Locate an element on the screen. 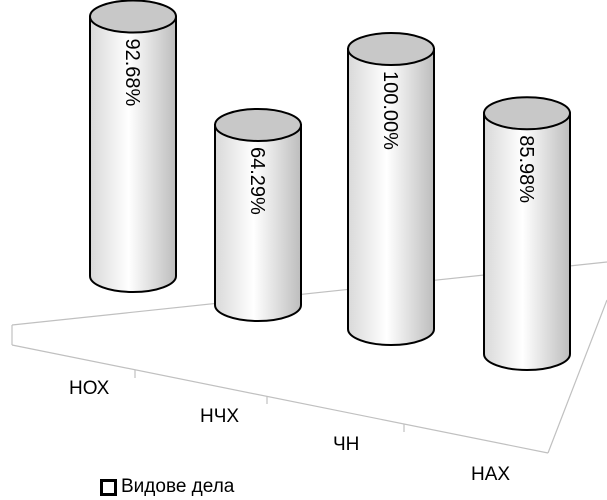 The image size is (607, 500). legend: Видове дела is located at coordinates (167, 487).